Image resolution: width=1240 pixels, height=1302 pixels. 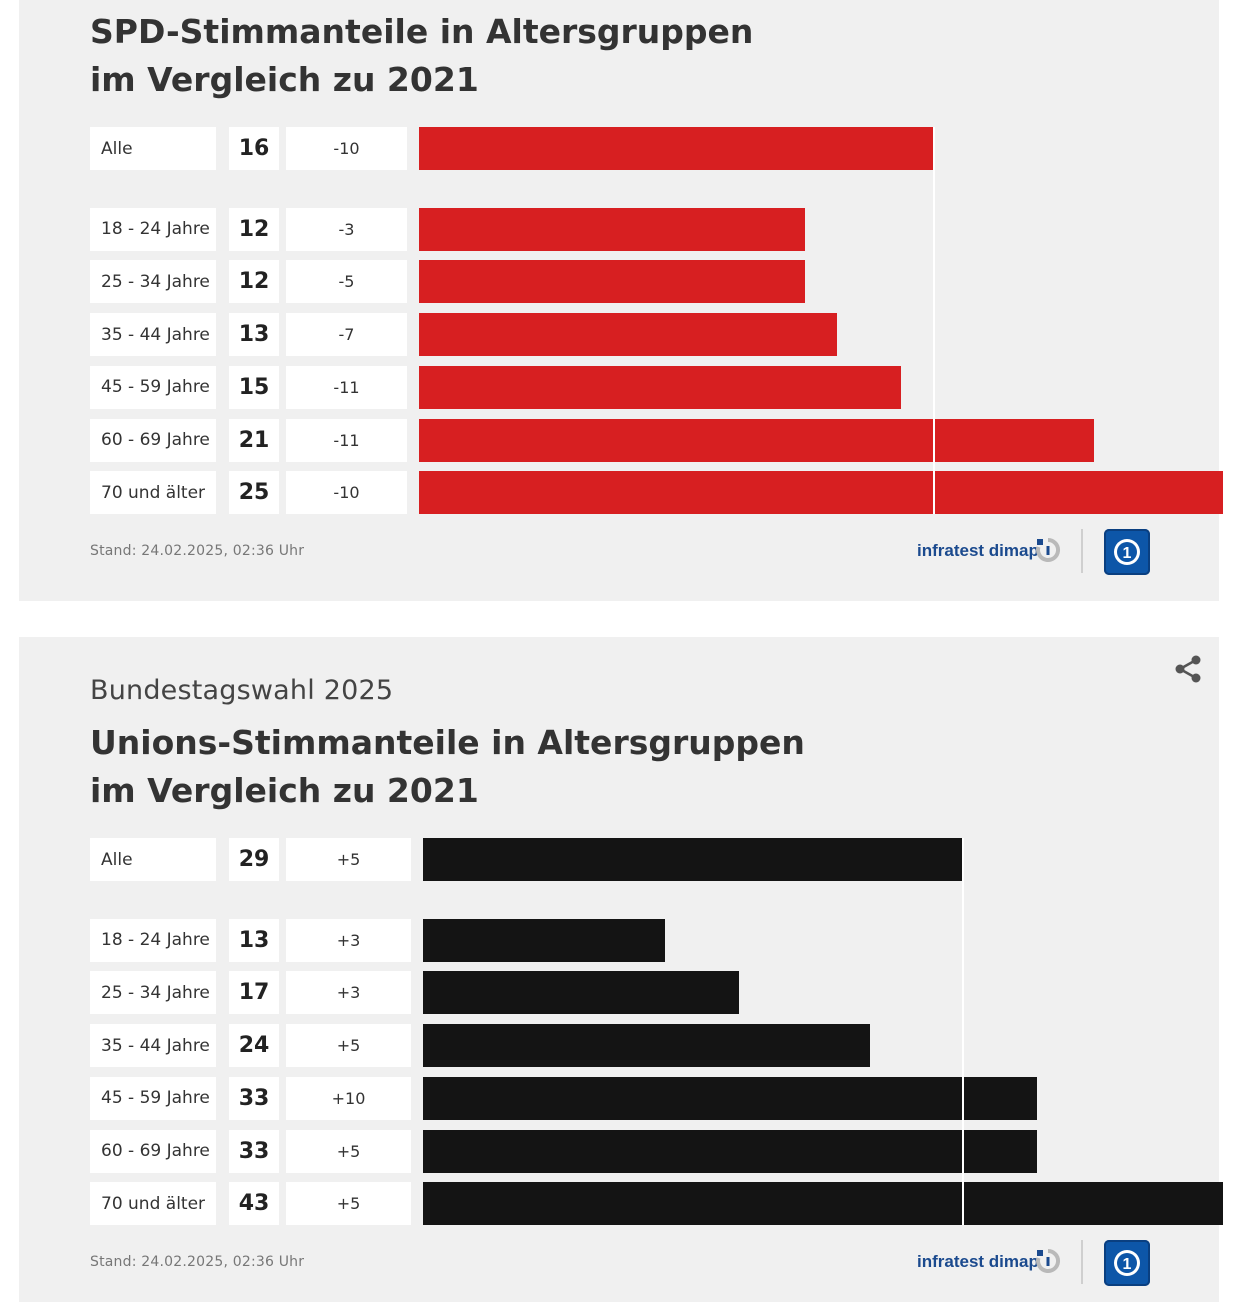 I want to click on chart-row: 35 - 44 Jahre 24 +5, so click(x=656, y=1046).